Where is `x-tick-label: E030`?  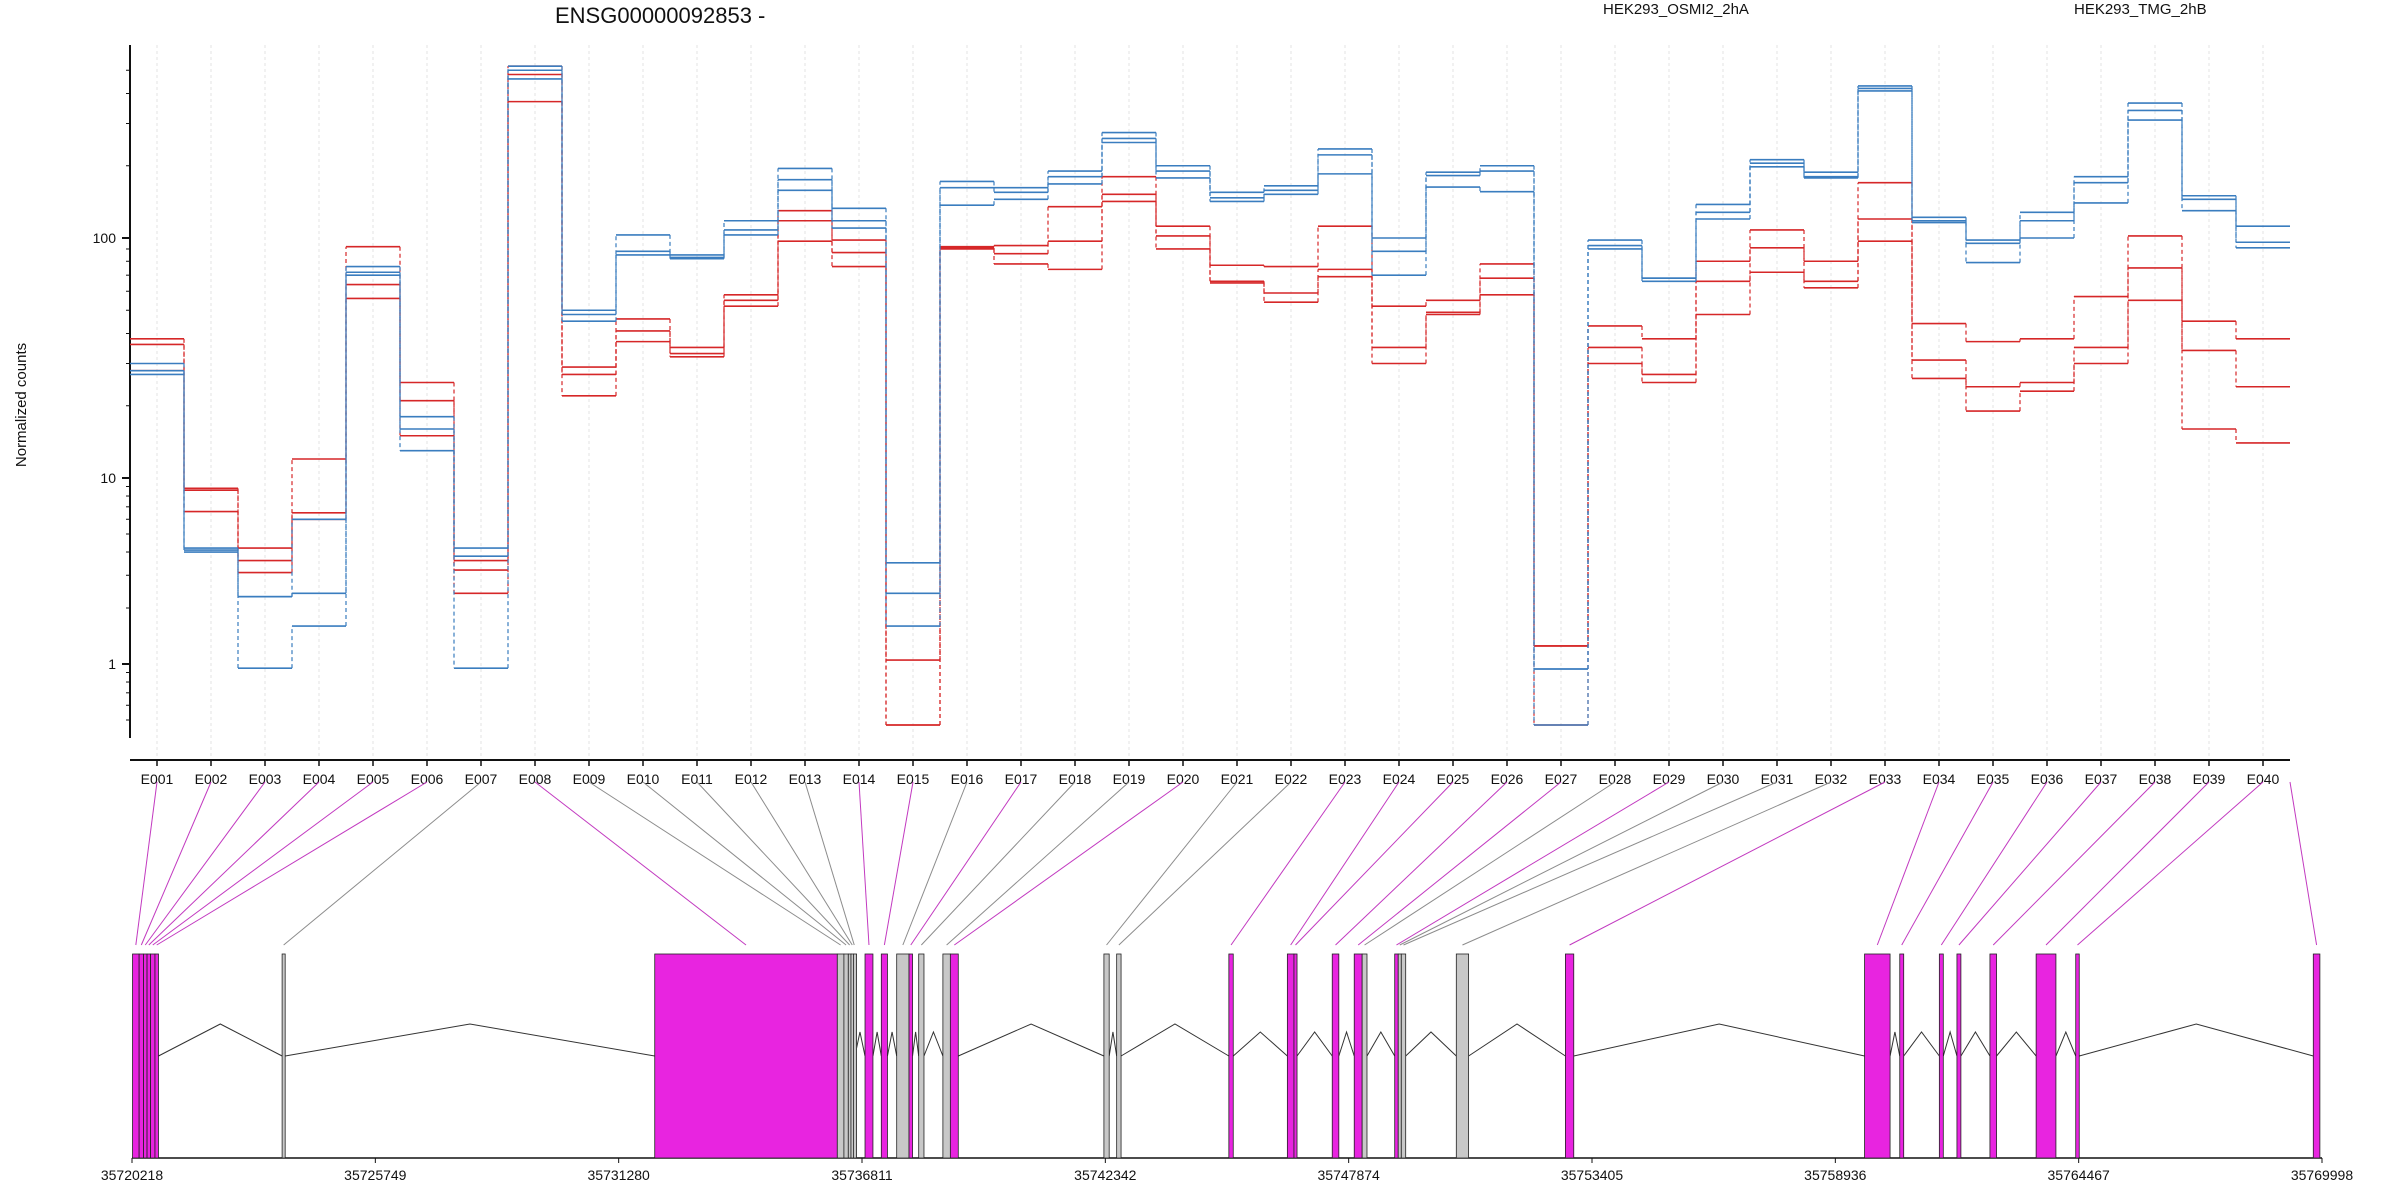 x-tick-label: E030 is located at coordinates (1723, 779).